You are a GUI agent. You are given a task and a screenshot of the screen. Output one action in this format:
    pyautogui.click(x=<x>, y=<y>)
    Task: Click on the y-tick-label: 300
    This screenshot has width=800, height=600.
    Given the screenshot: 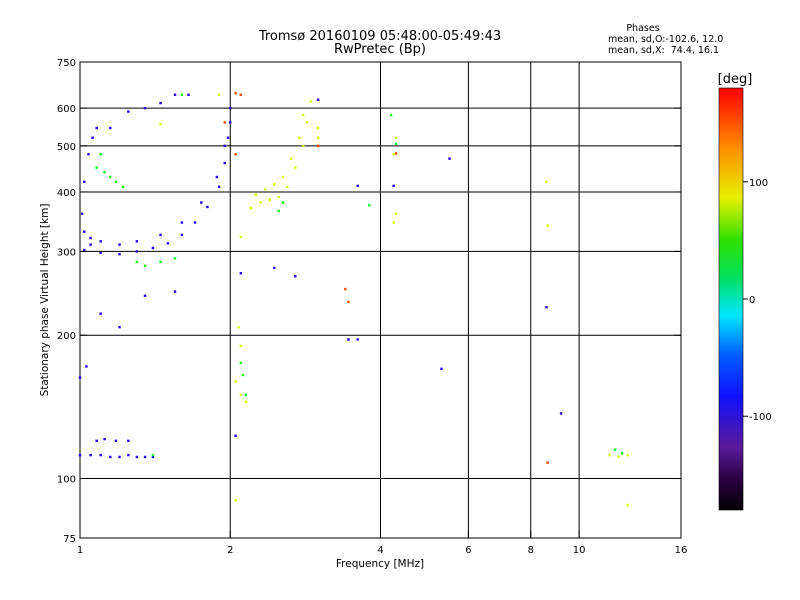 What is the action you would take?
    pyautogui.click(x=66, y=252)
    